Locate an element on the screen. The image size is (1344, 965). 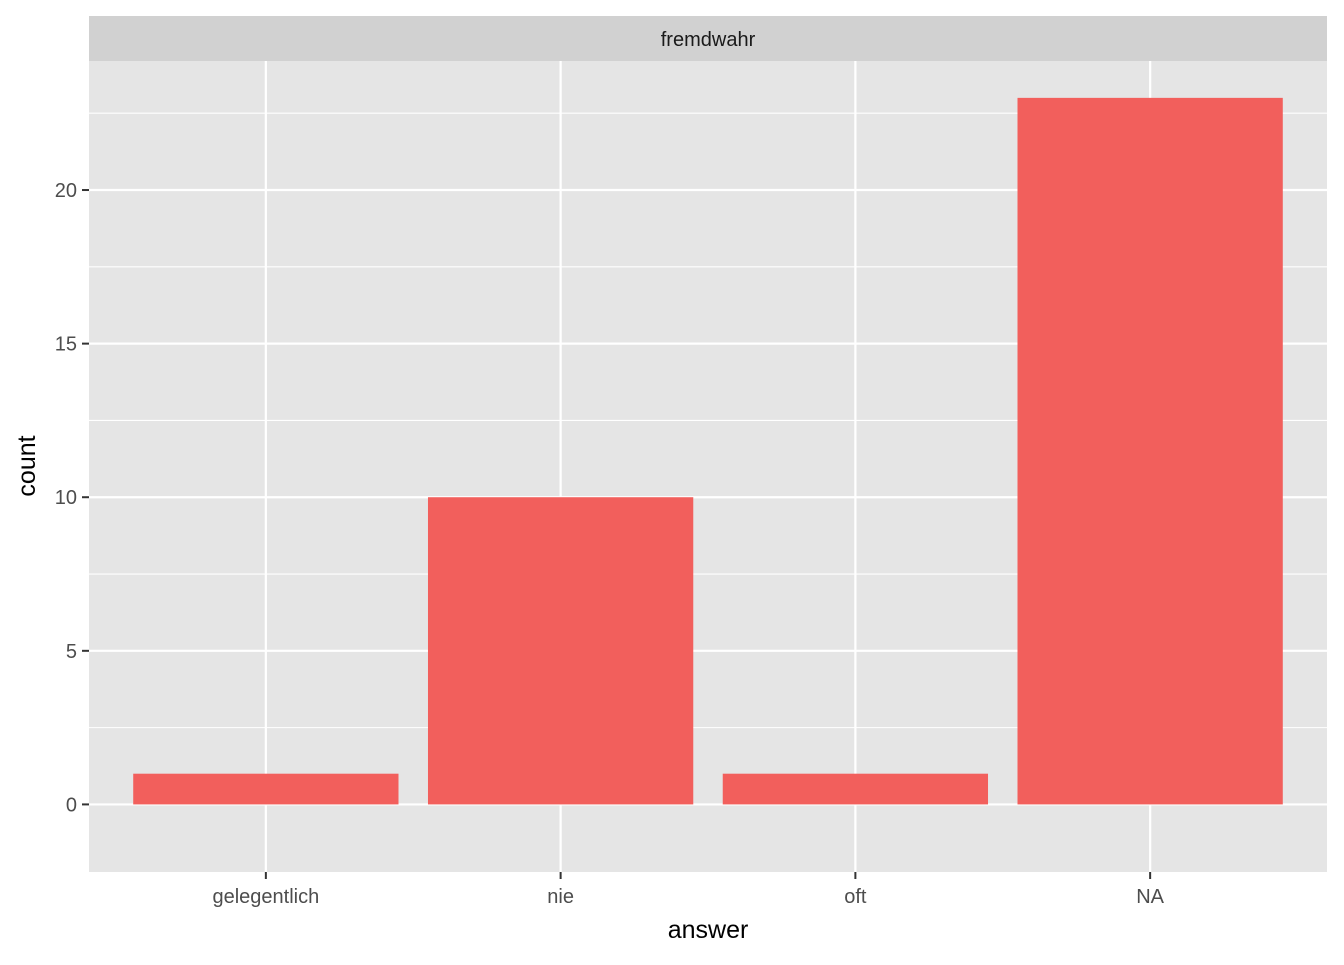
bar-nie is located at coordinates (560, 651).